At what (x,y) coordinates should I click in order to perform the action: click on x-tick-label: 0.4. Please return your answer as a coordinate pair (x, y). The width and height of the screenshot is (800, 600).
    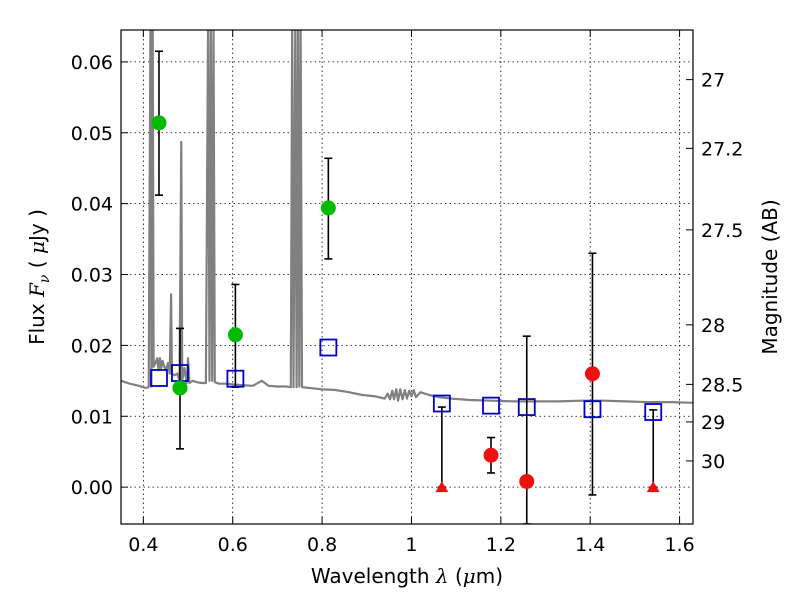
    Looking at the image, I should click on (143, 545).